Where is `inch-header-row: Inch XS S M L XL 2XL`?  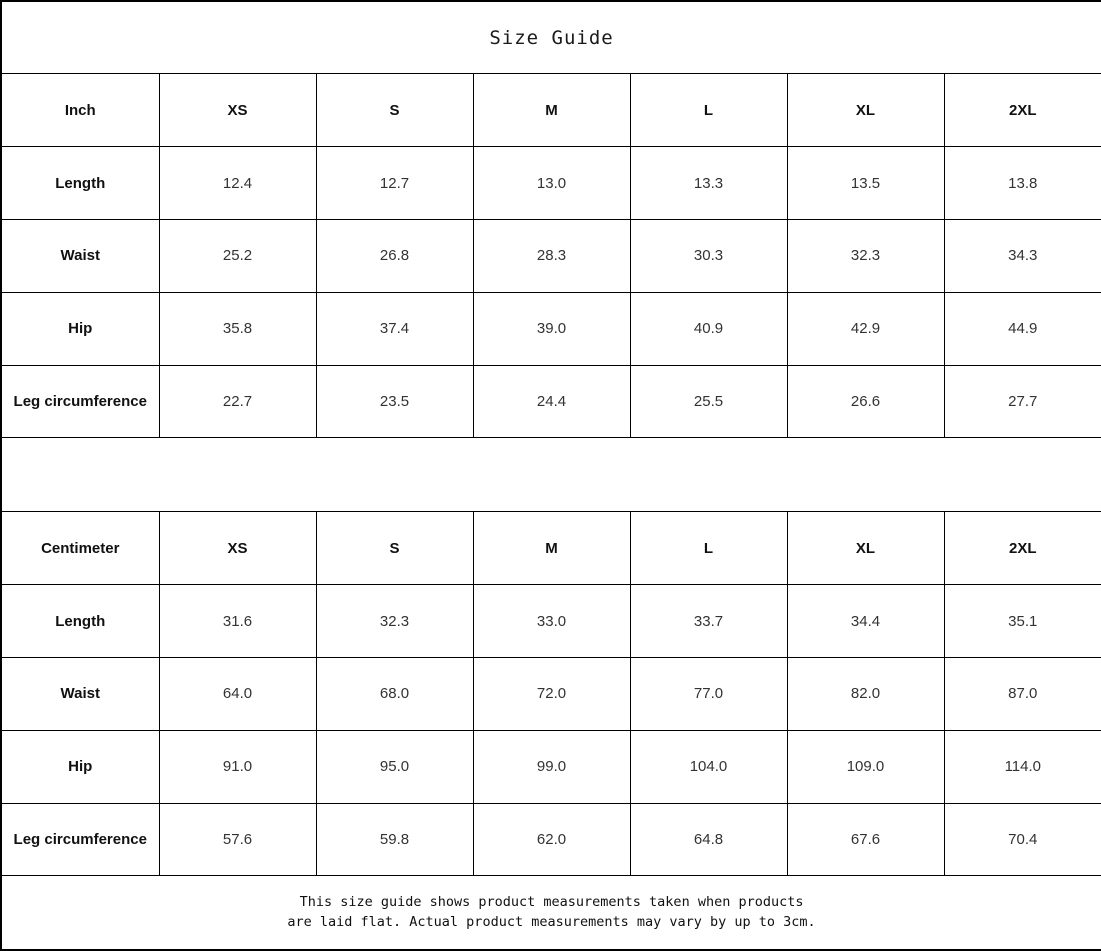 inch-header-row: Inch XS S M L XL 2XL is located at coordinates (550, 110).